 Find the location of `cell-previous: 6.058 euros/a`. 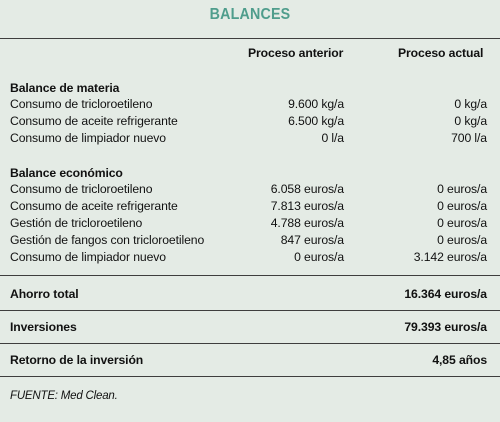

cell-previous: 6.058 euros/a is located at coordinates (307, 189).